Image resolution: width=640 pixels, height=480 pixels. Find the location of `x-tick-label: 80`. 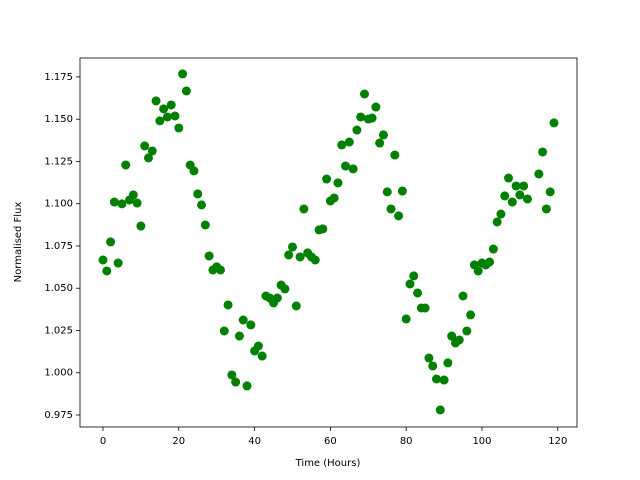

x-tick-label: 80 is located at coordinates (406, 441).